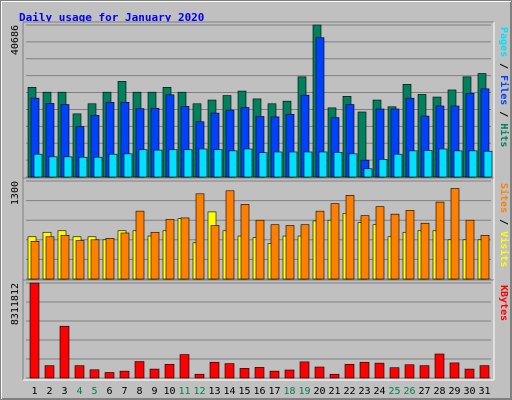  Describe the element at coordinates (34, 391) in the screenshot. I see `x-tick-label: 1` at that location.